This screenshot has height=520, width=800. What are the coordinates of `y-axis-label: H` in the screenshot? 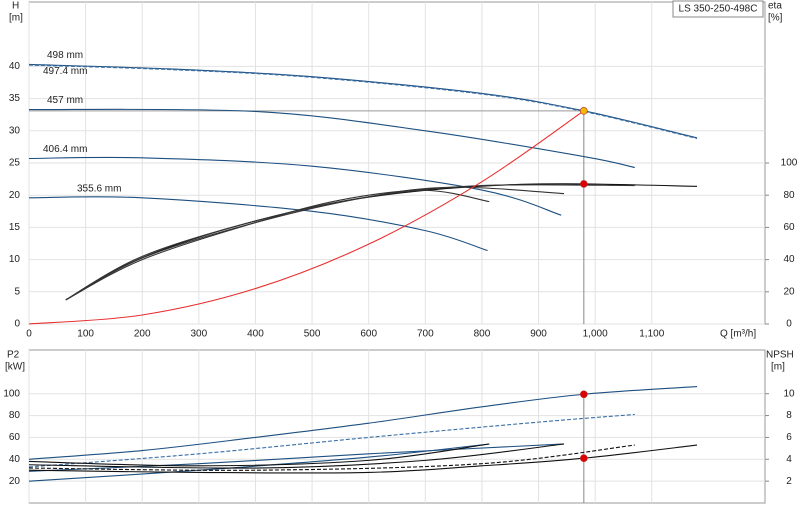 It's located at (15, 6).